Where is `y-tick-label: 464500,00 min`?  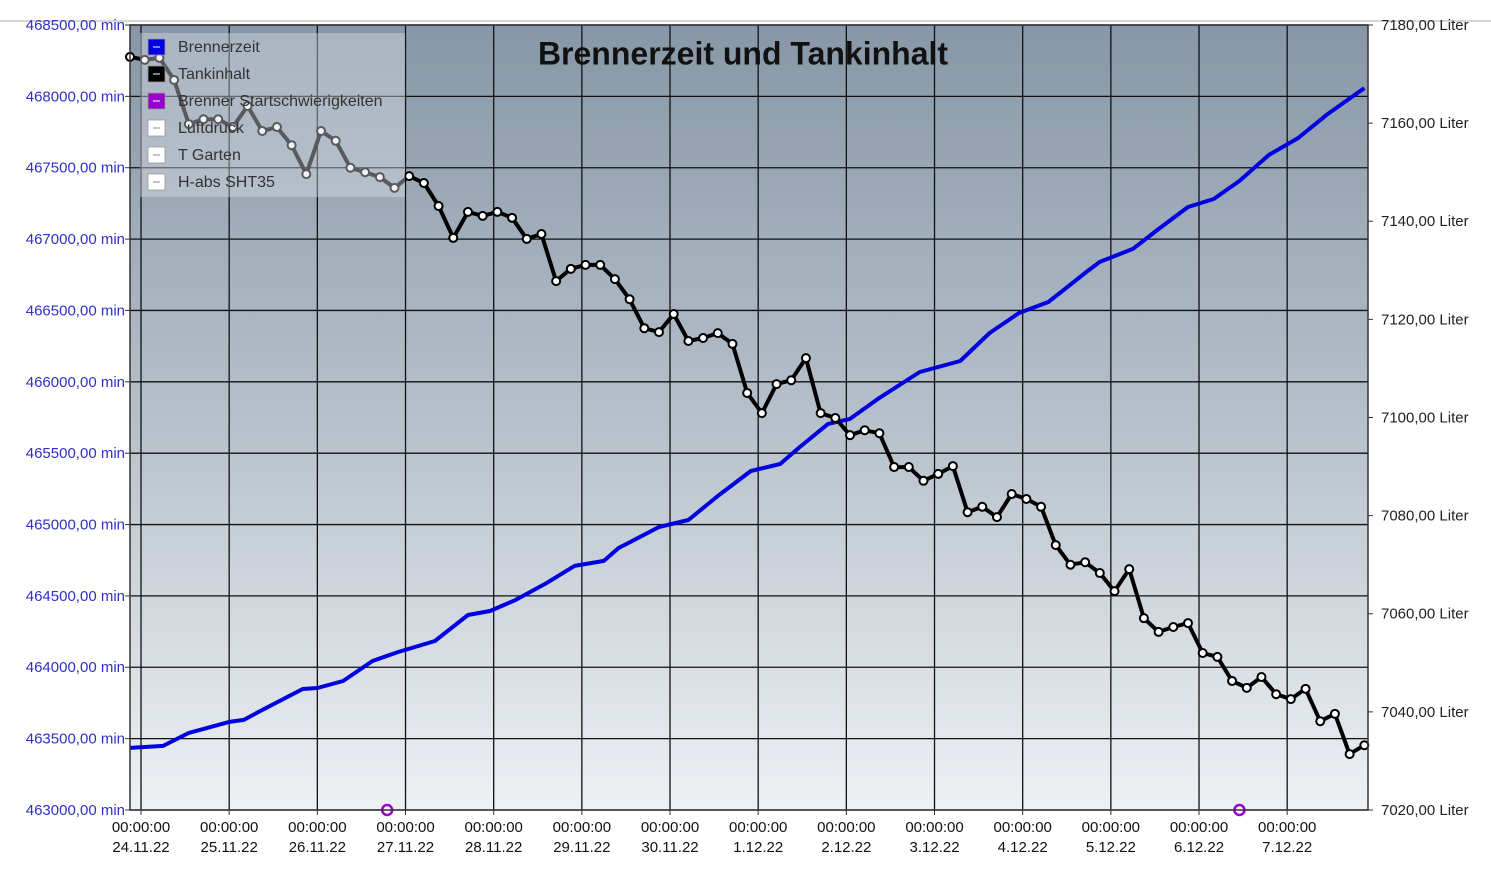
y-tick-label: 464500,00 min is located at coordinates (75, 596).